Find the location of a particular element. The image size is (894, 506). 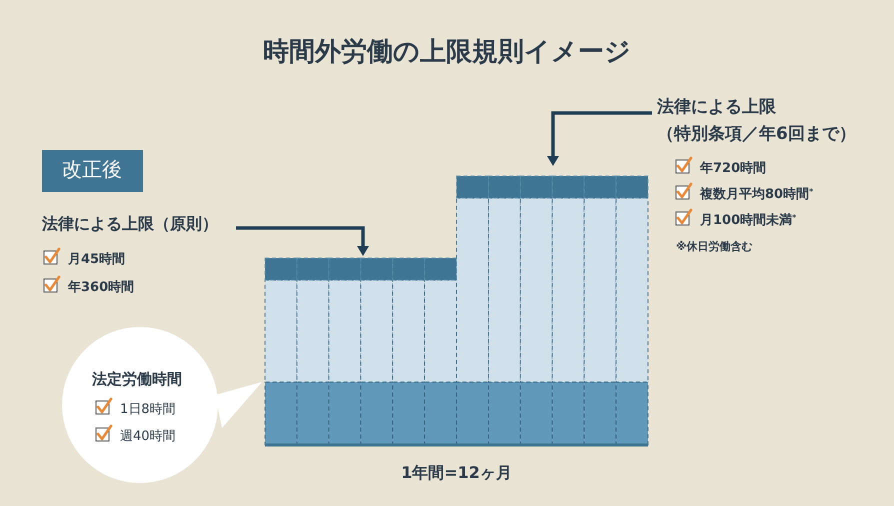

text: 複数月平均80時間$^{*}$ is located at coordinates (756, 194).